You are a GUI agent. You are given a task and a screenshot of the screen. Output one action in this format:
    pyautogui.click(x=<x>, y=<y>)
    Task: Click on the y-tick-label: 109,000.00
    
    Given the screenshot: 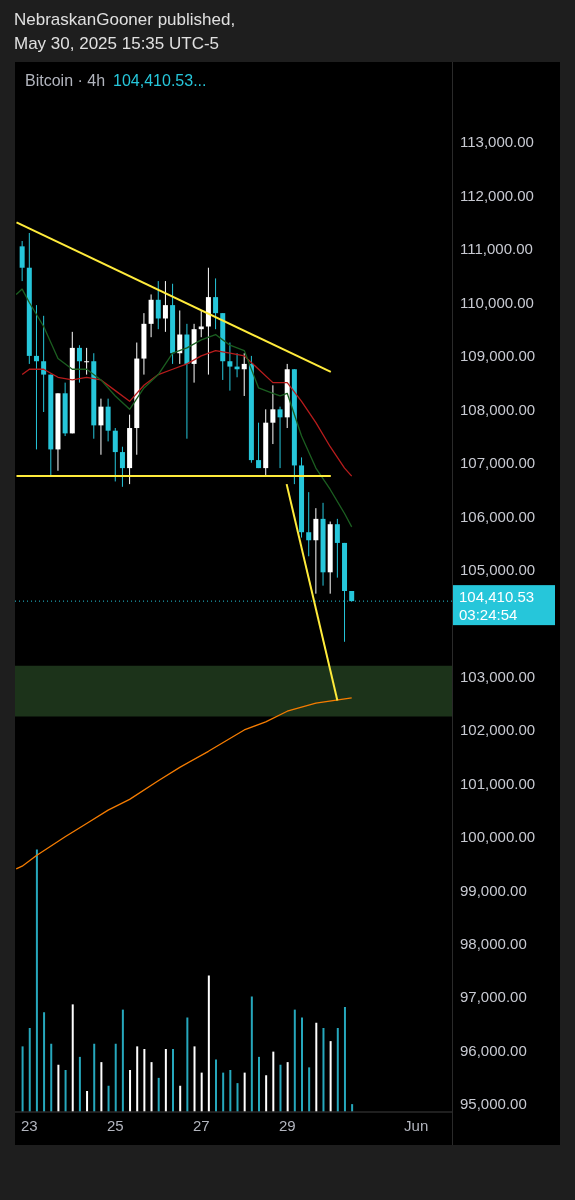 What is the action you would take?
    pyautogui.click(x=498, y=356)
    